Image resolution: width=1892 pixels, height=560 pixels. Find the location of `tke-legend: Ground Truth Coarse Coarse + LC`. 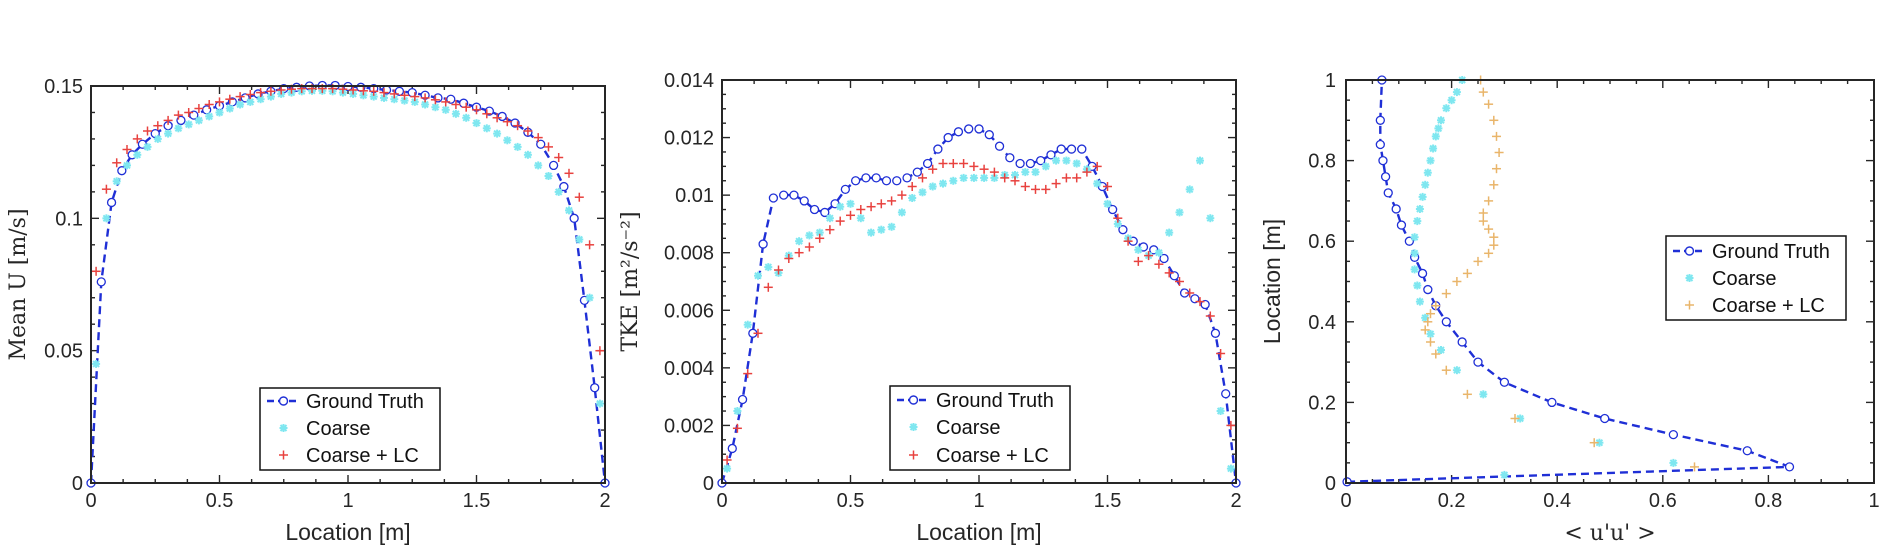

tke-legend: Ground Truth Coarse Coarse + LC is located at coordinates (980, 428).